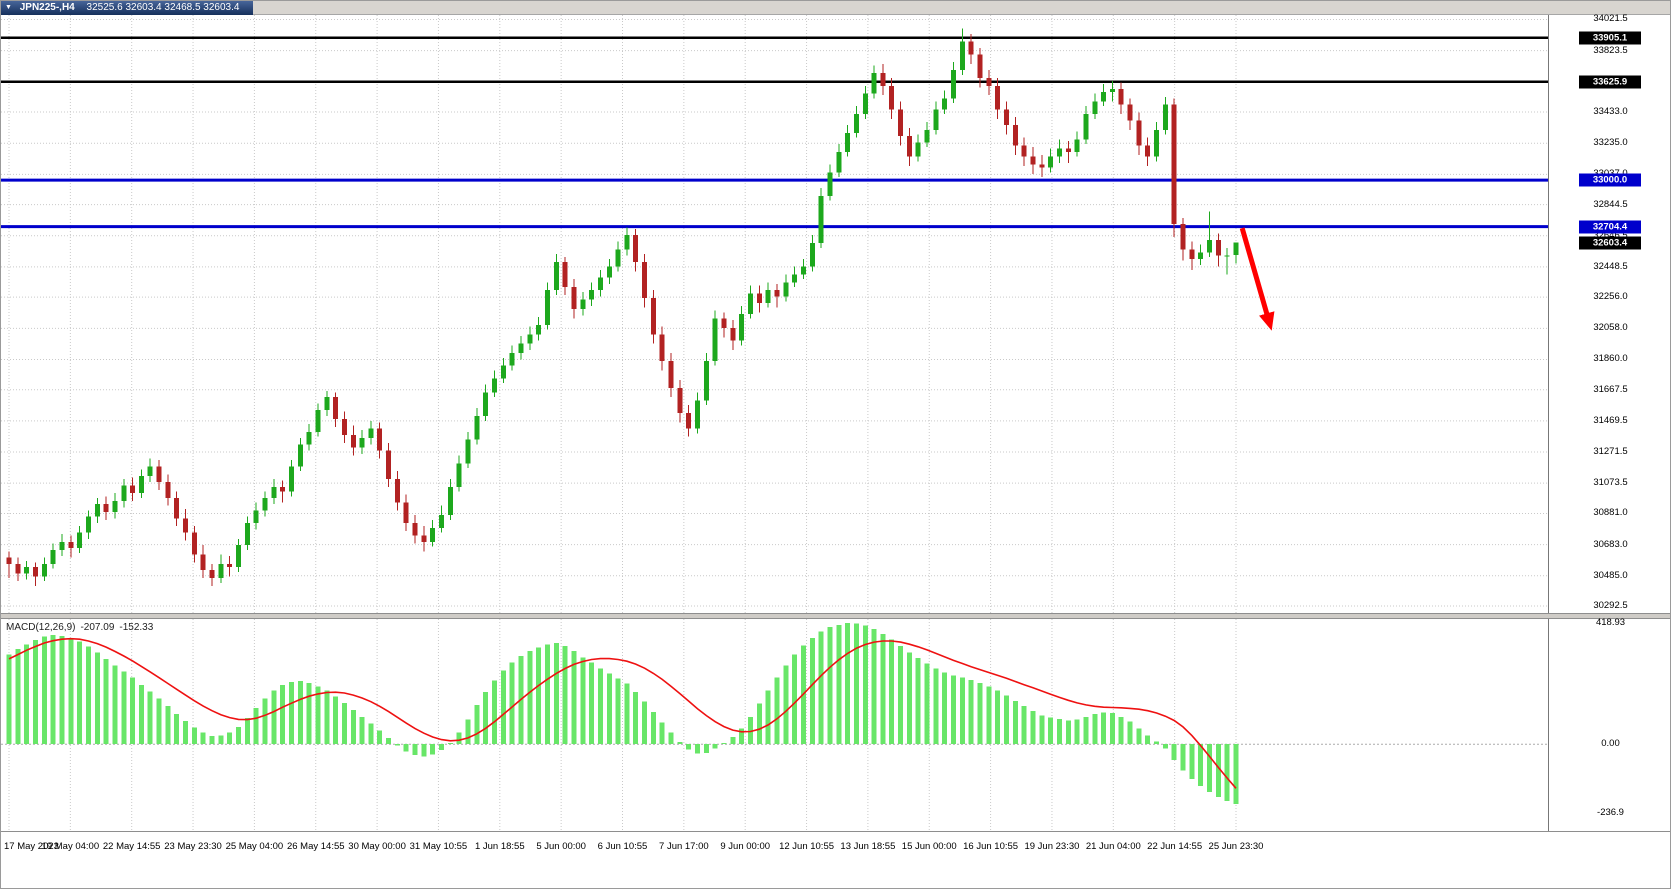 The image size is (1671, 889). What do you see at coordinates (1610, 389) in the screenshot?
I see `price-tick-label: 31667.5` at bounding box center [1610, 389].